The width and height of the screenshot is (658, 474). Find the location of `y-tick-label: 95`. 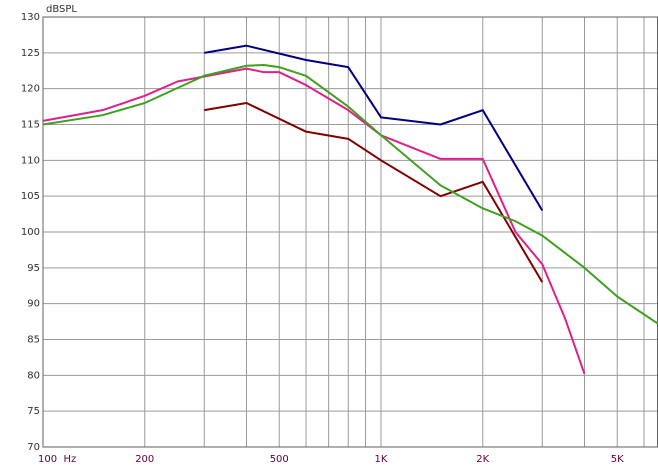

y-tick-label: 95 is located at coordinates (33, 268).